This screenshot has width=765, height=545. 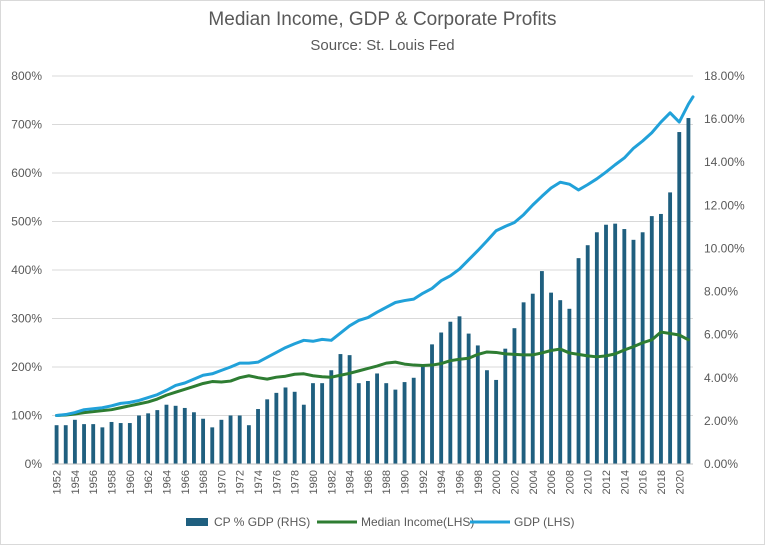 I want to click on right-axis-tick-label: 0.00%, so click(x=721, y=464).